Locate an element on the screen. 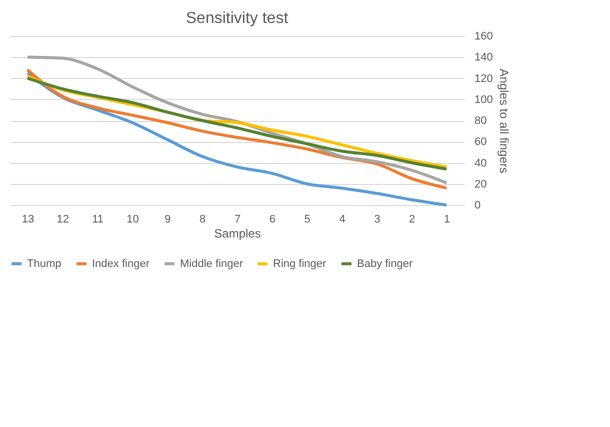  y-axis-title: Angles to all fingers is located at coordinates (503, 121).